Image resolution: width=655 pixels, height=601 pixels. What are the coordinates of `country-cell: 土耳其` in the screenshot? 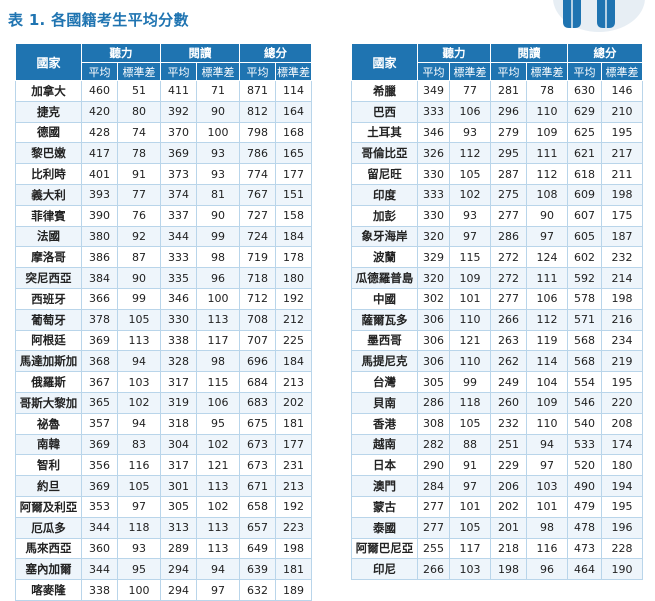 It's located at (384, 132).